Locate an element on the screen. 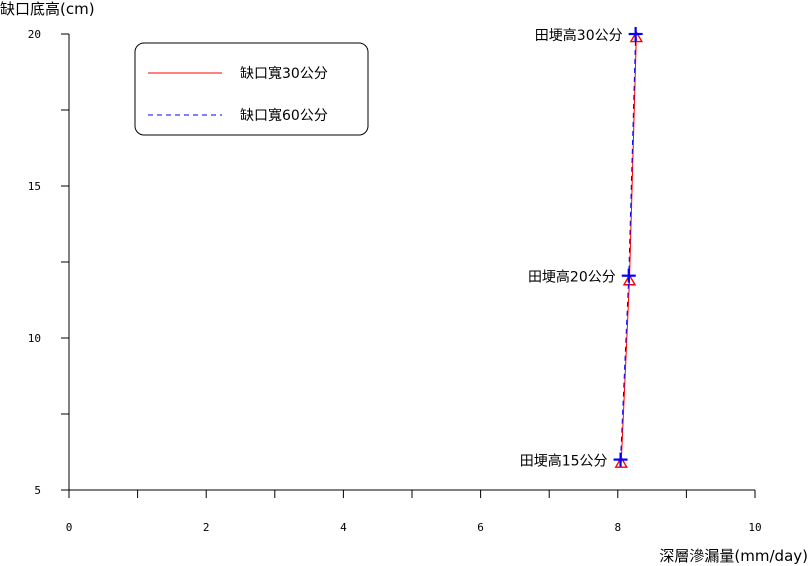 This screenshot has height=566, width=812. y-tick-label: 15 is located at coordinates (34, 186).